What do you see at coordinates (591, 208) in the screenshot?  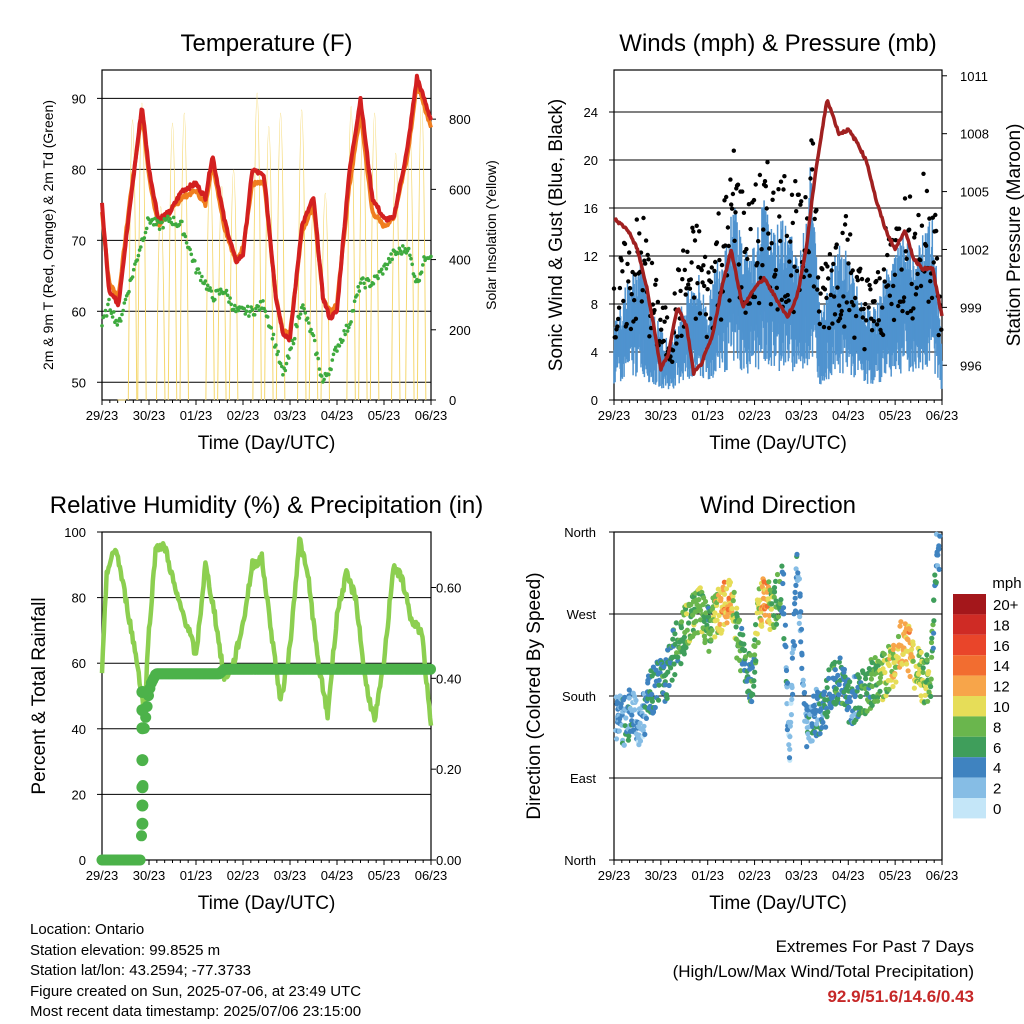 I see `y-tick-label: 16` at bounding box center [591, 208].